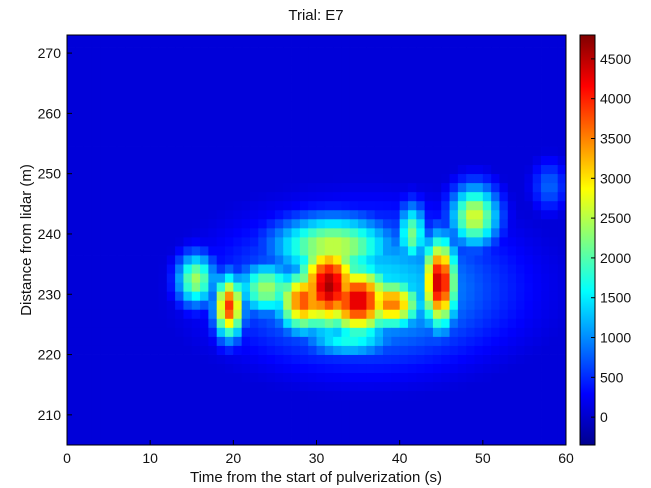 The image size is (651, 488). I want to click on x-axis-label: Time from the start of pulverization (s), so click(316, 477).